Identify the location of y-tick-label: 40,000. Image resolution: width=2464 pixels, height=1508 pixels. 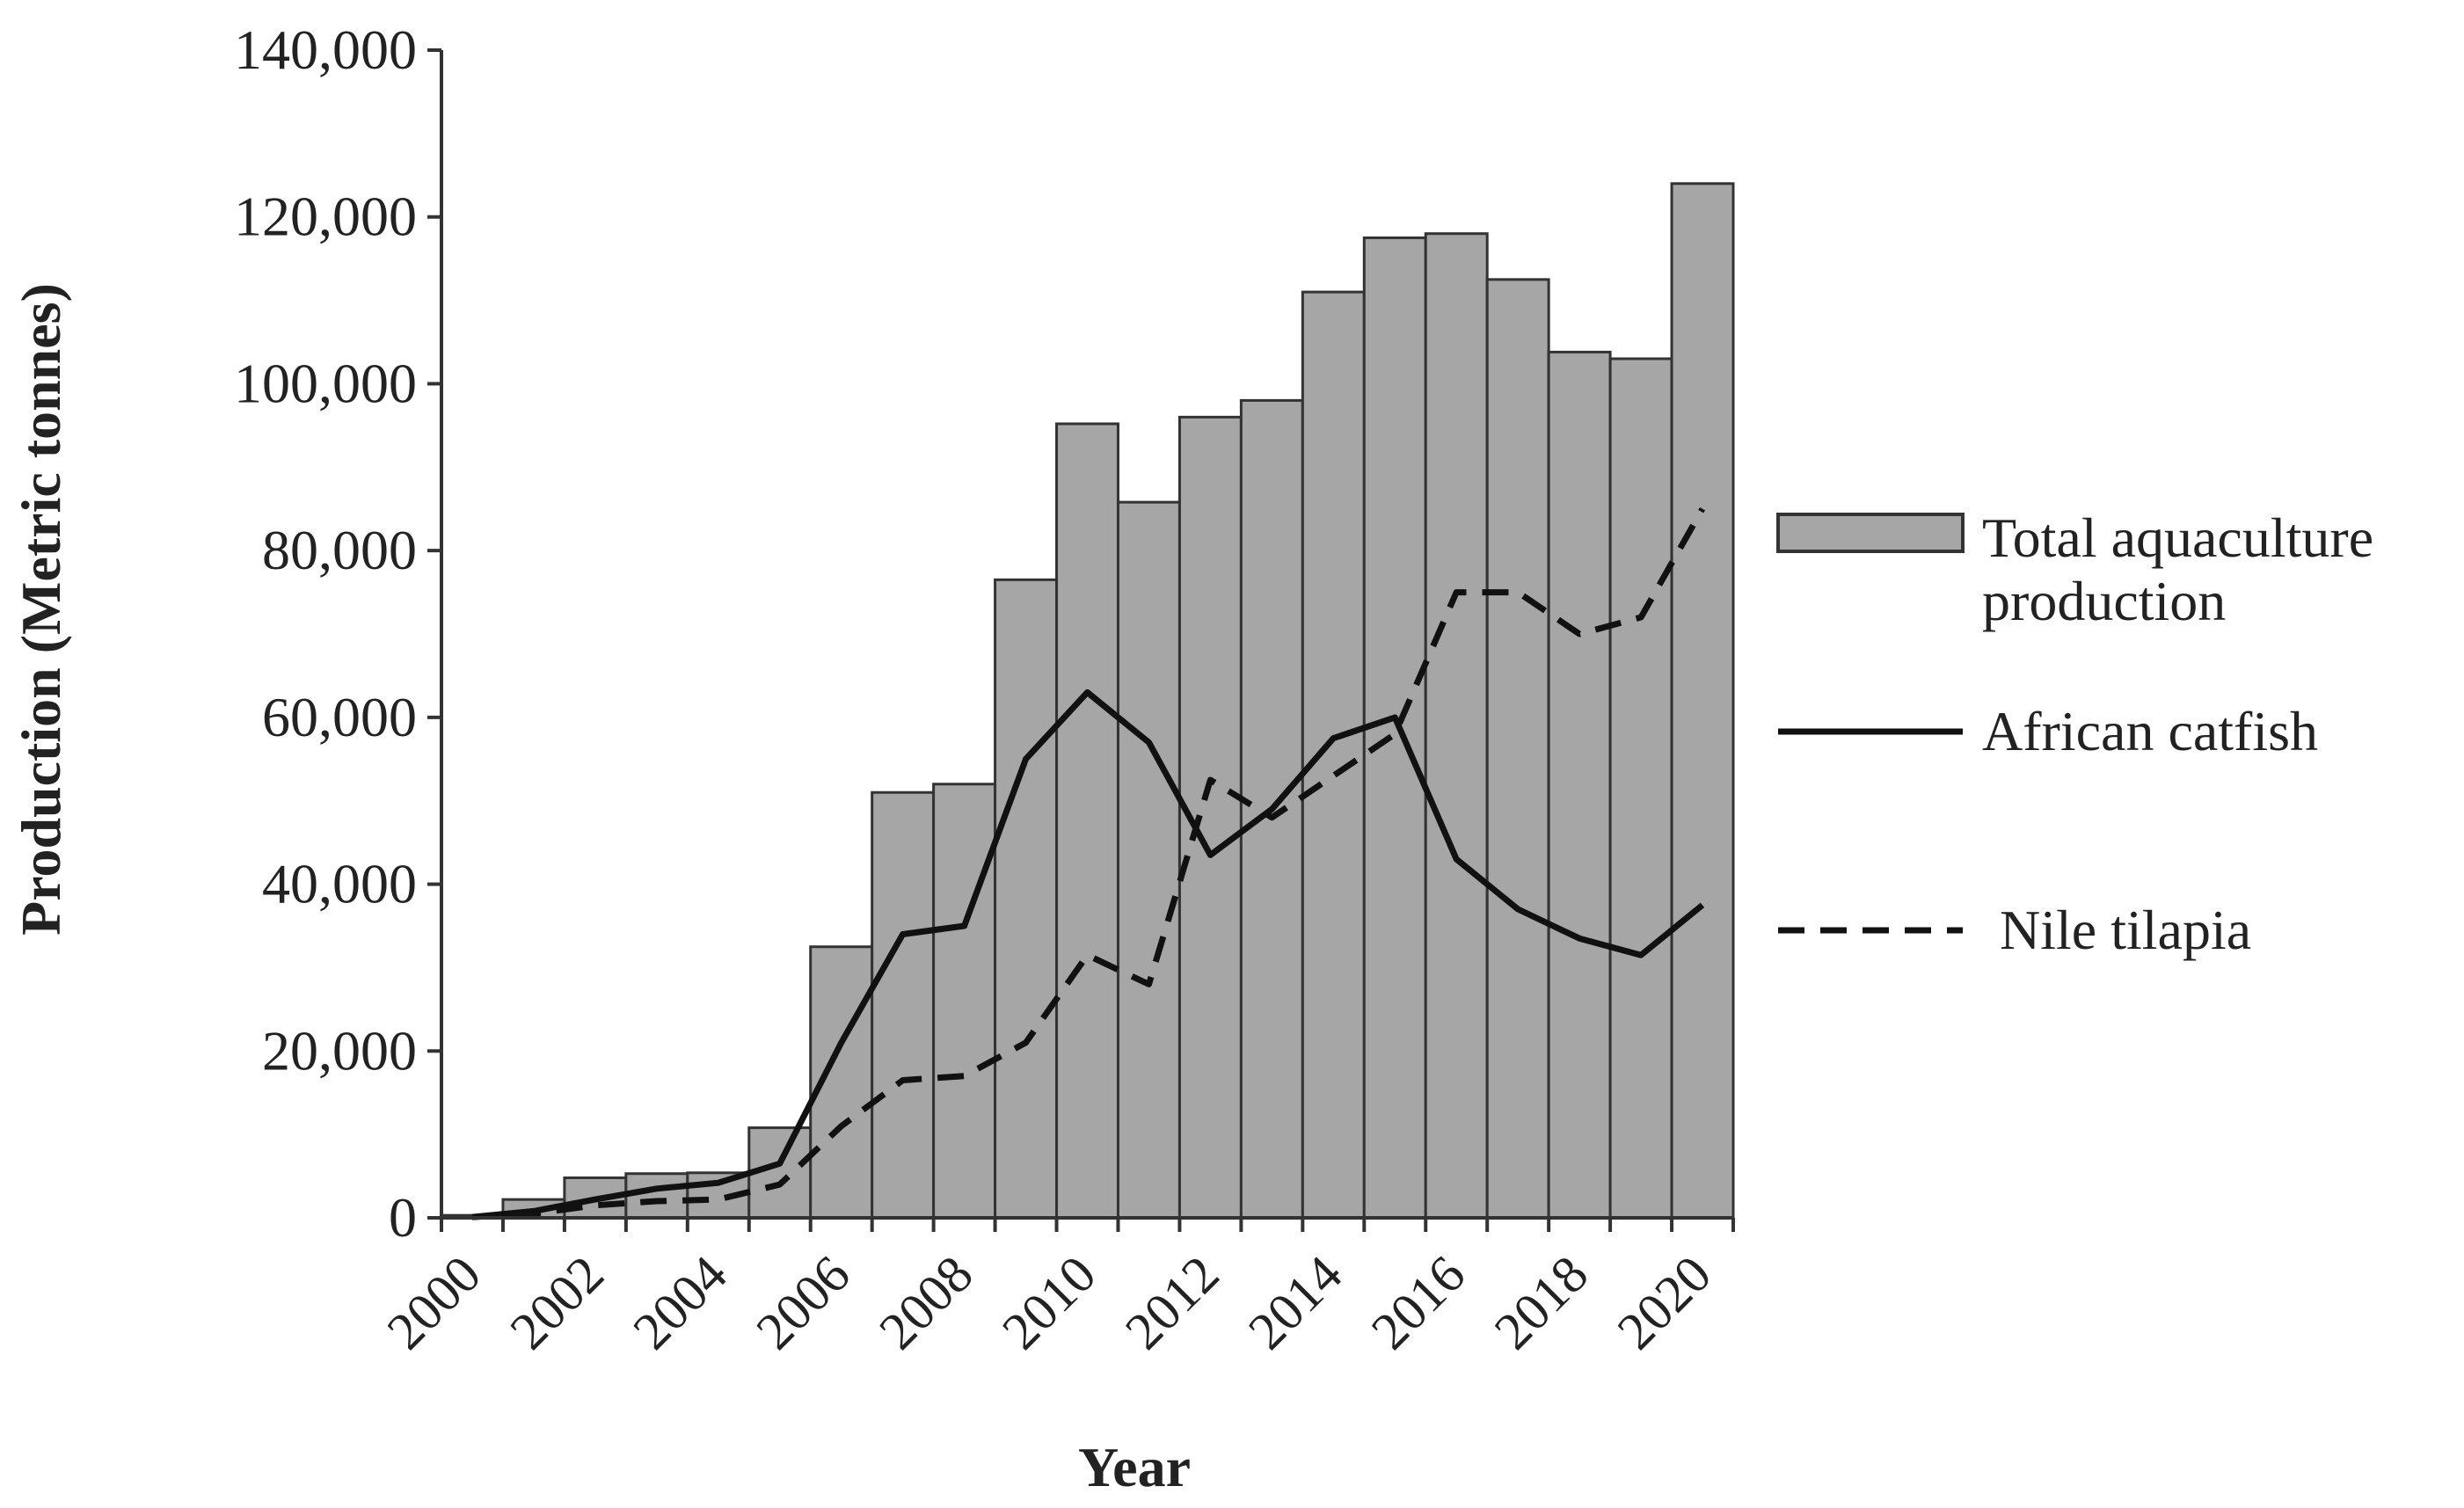
(340, 884).